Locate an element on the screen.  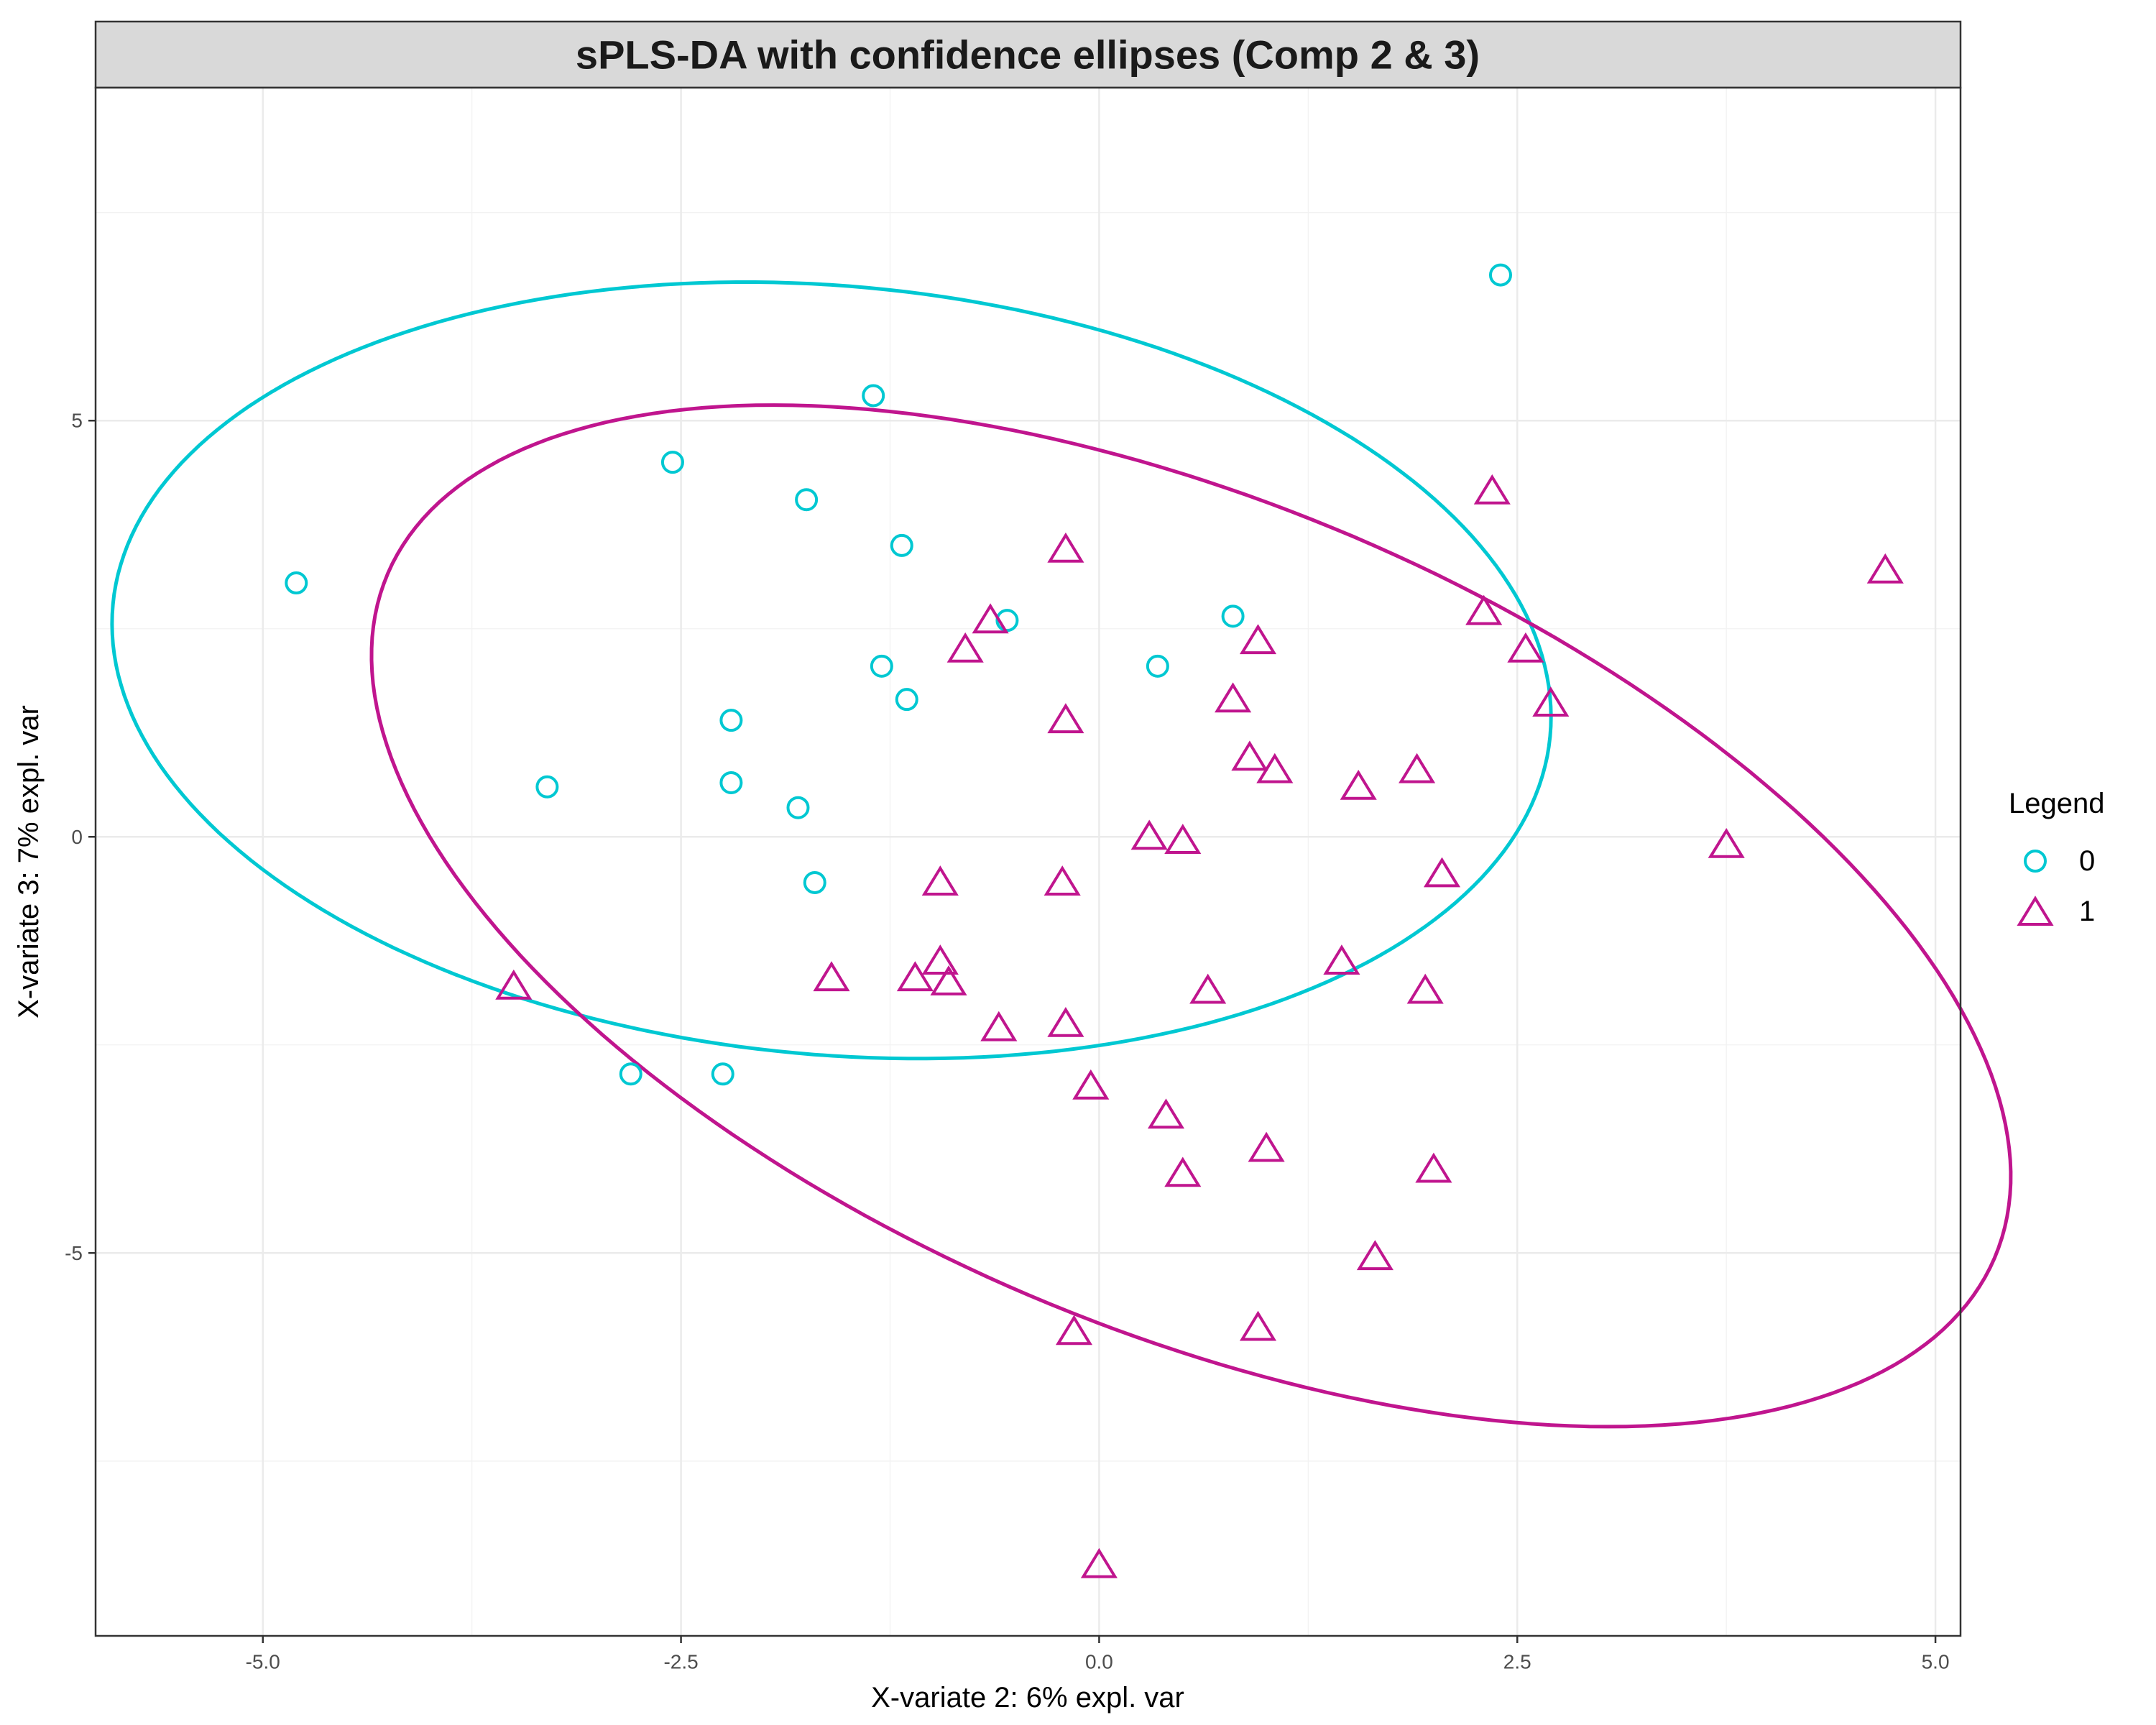
x-tick-label: 2.5 is located at coordinates (1517, 1662).